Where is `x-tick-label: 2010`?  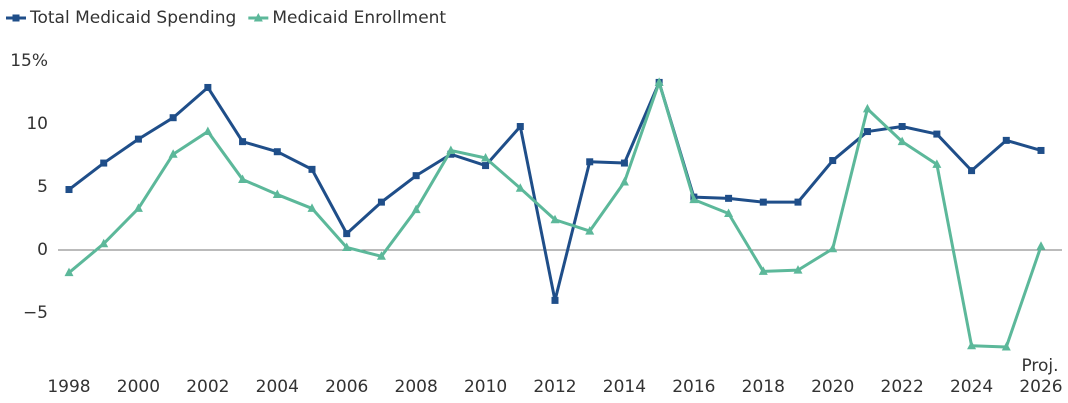 x-tick-label: 2010 is located at coordinates (485, 387).